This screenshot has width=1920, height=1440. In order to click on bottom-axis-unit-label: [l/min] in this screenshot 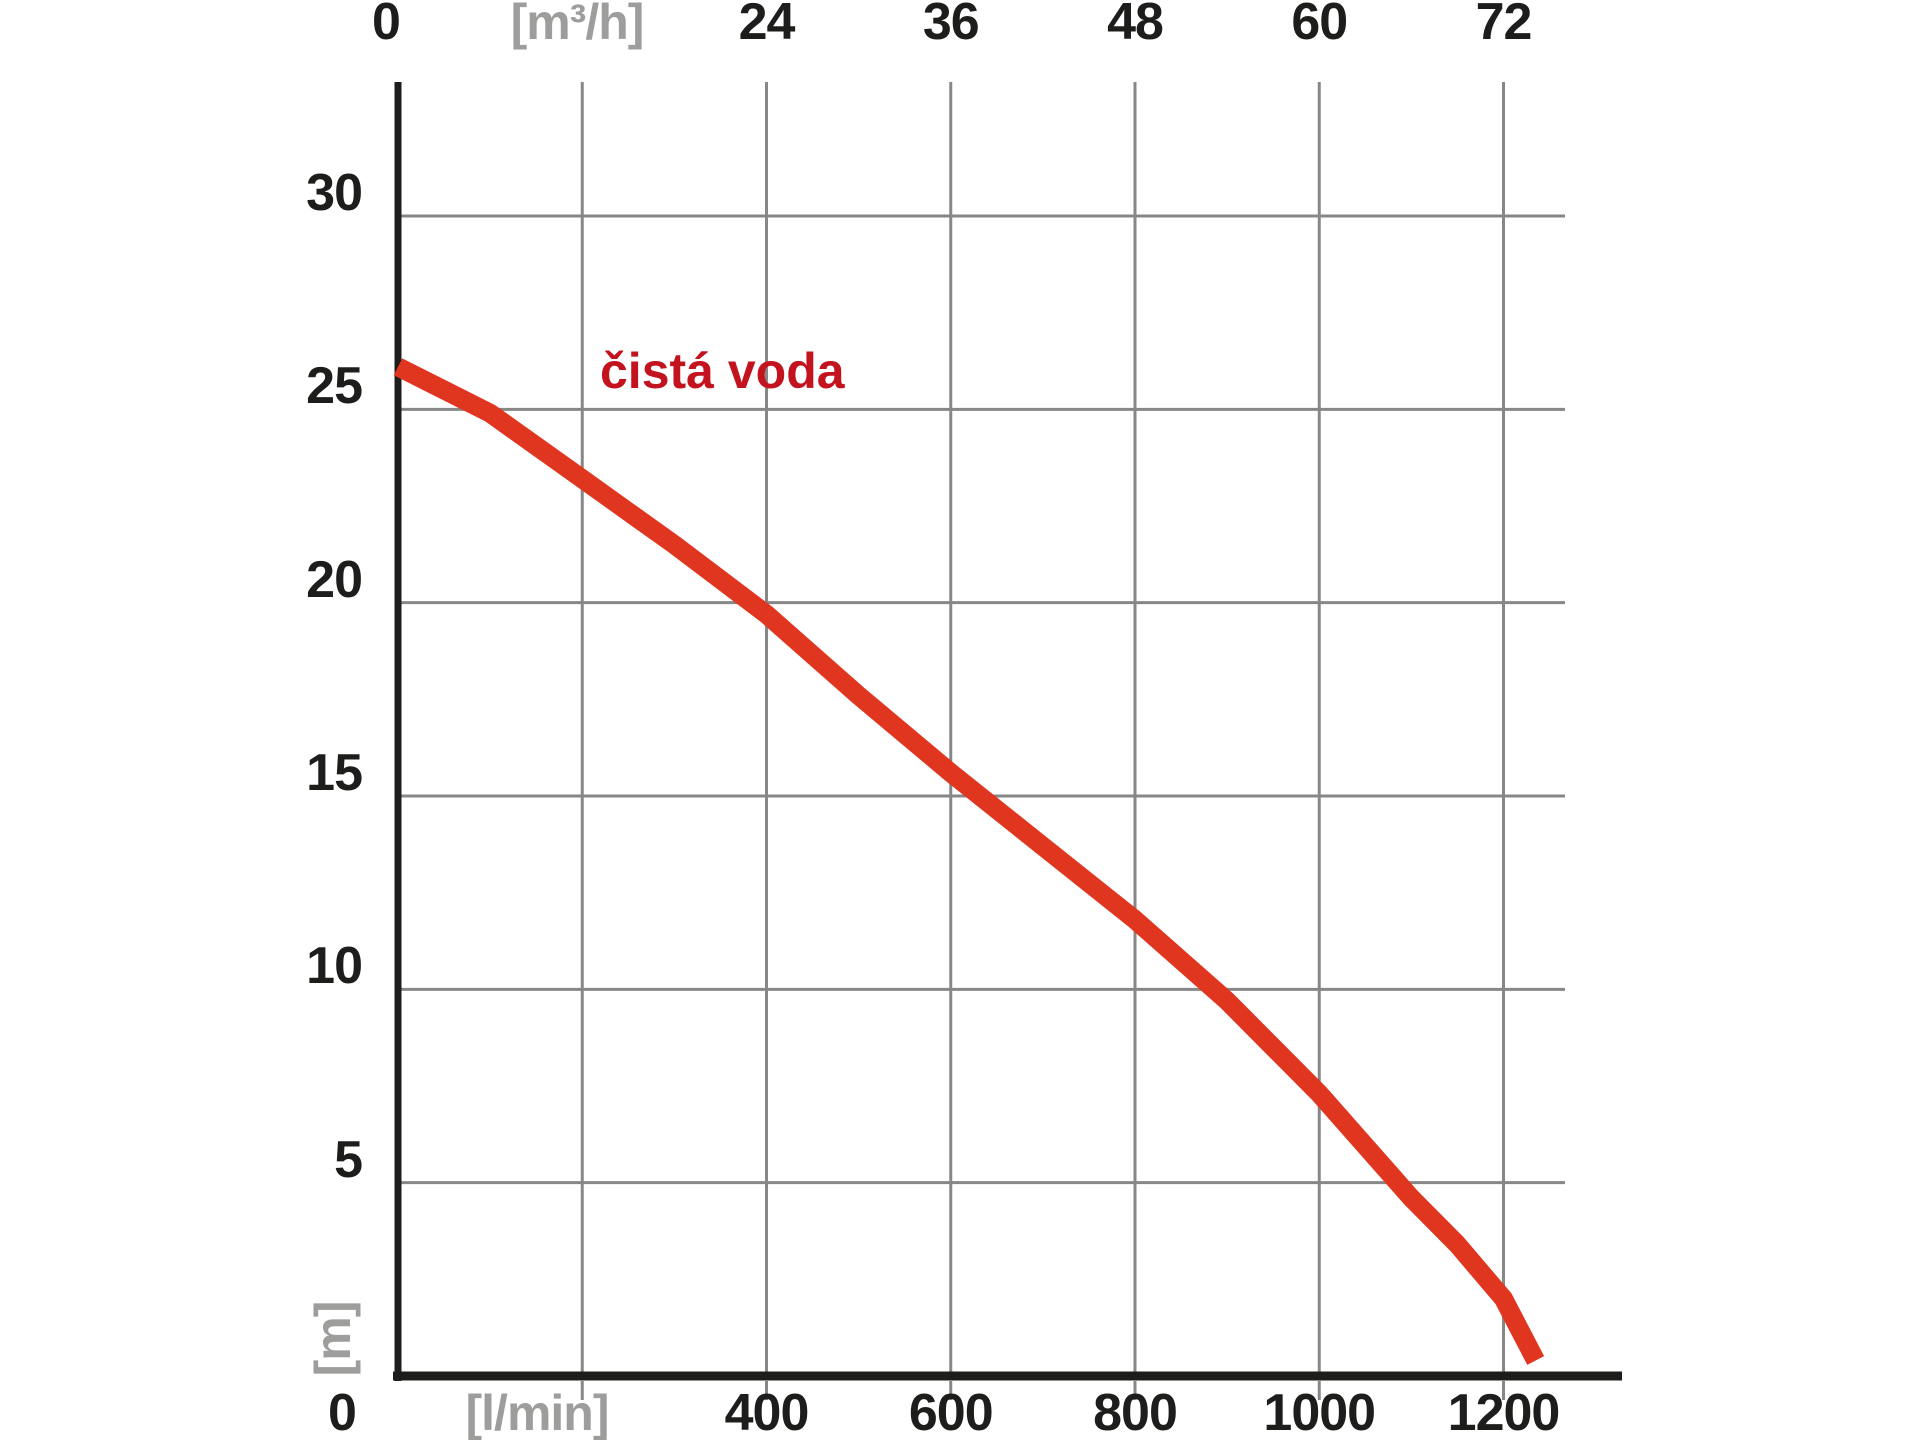, I will do `click(537, 1412)`.